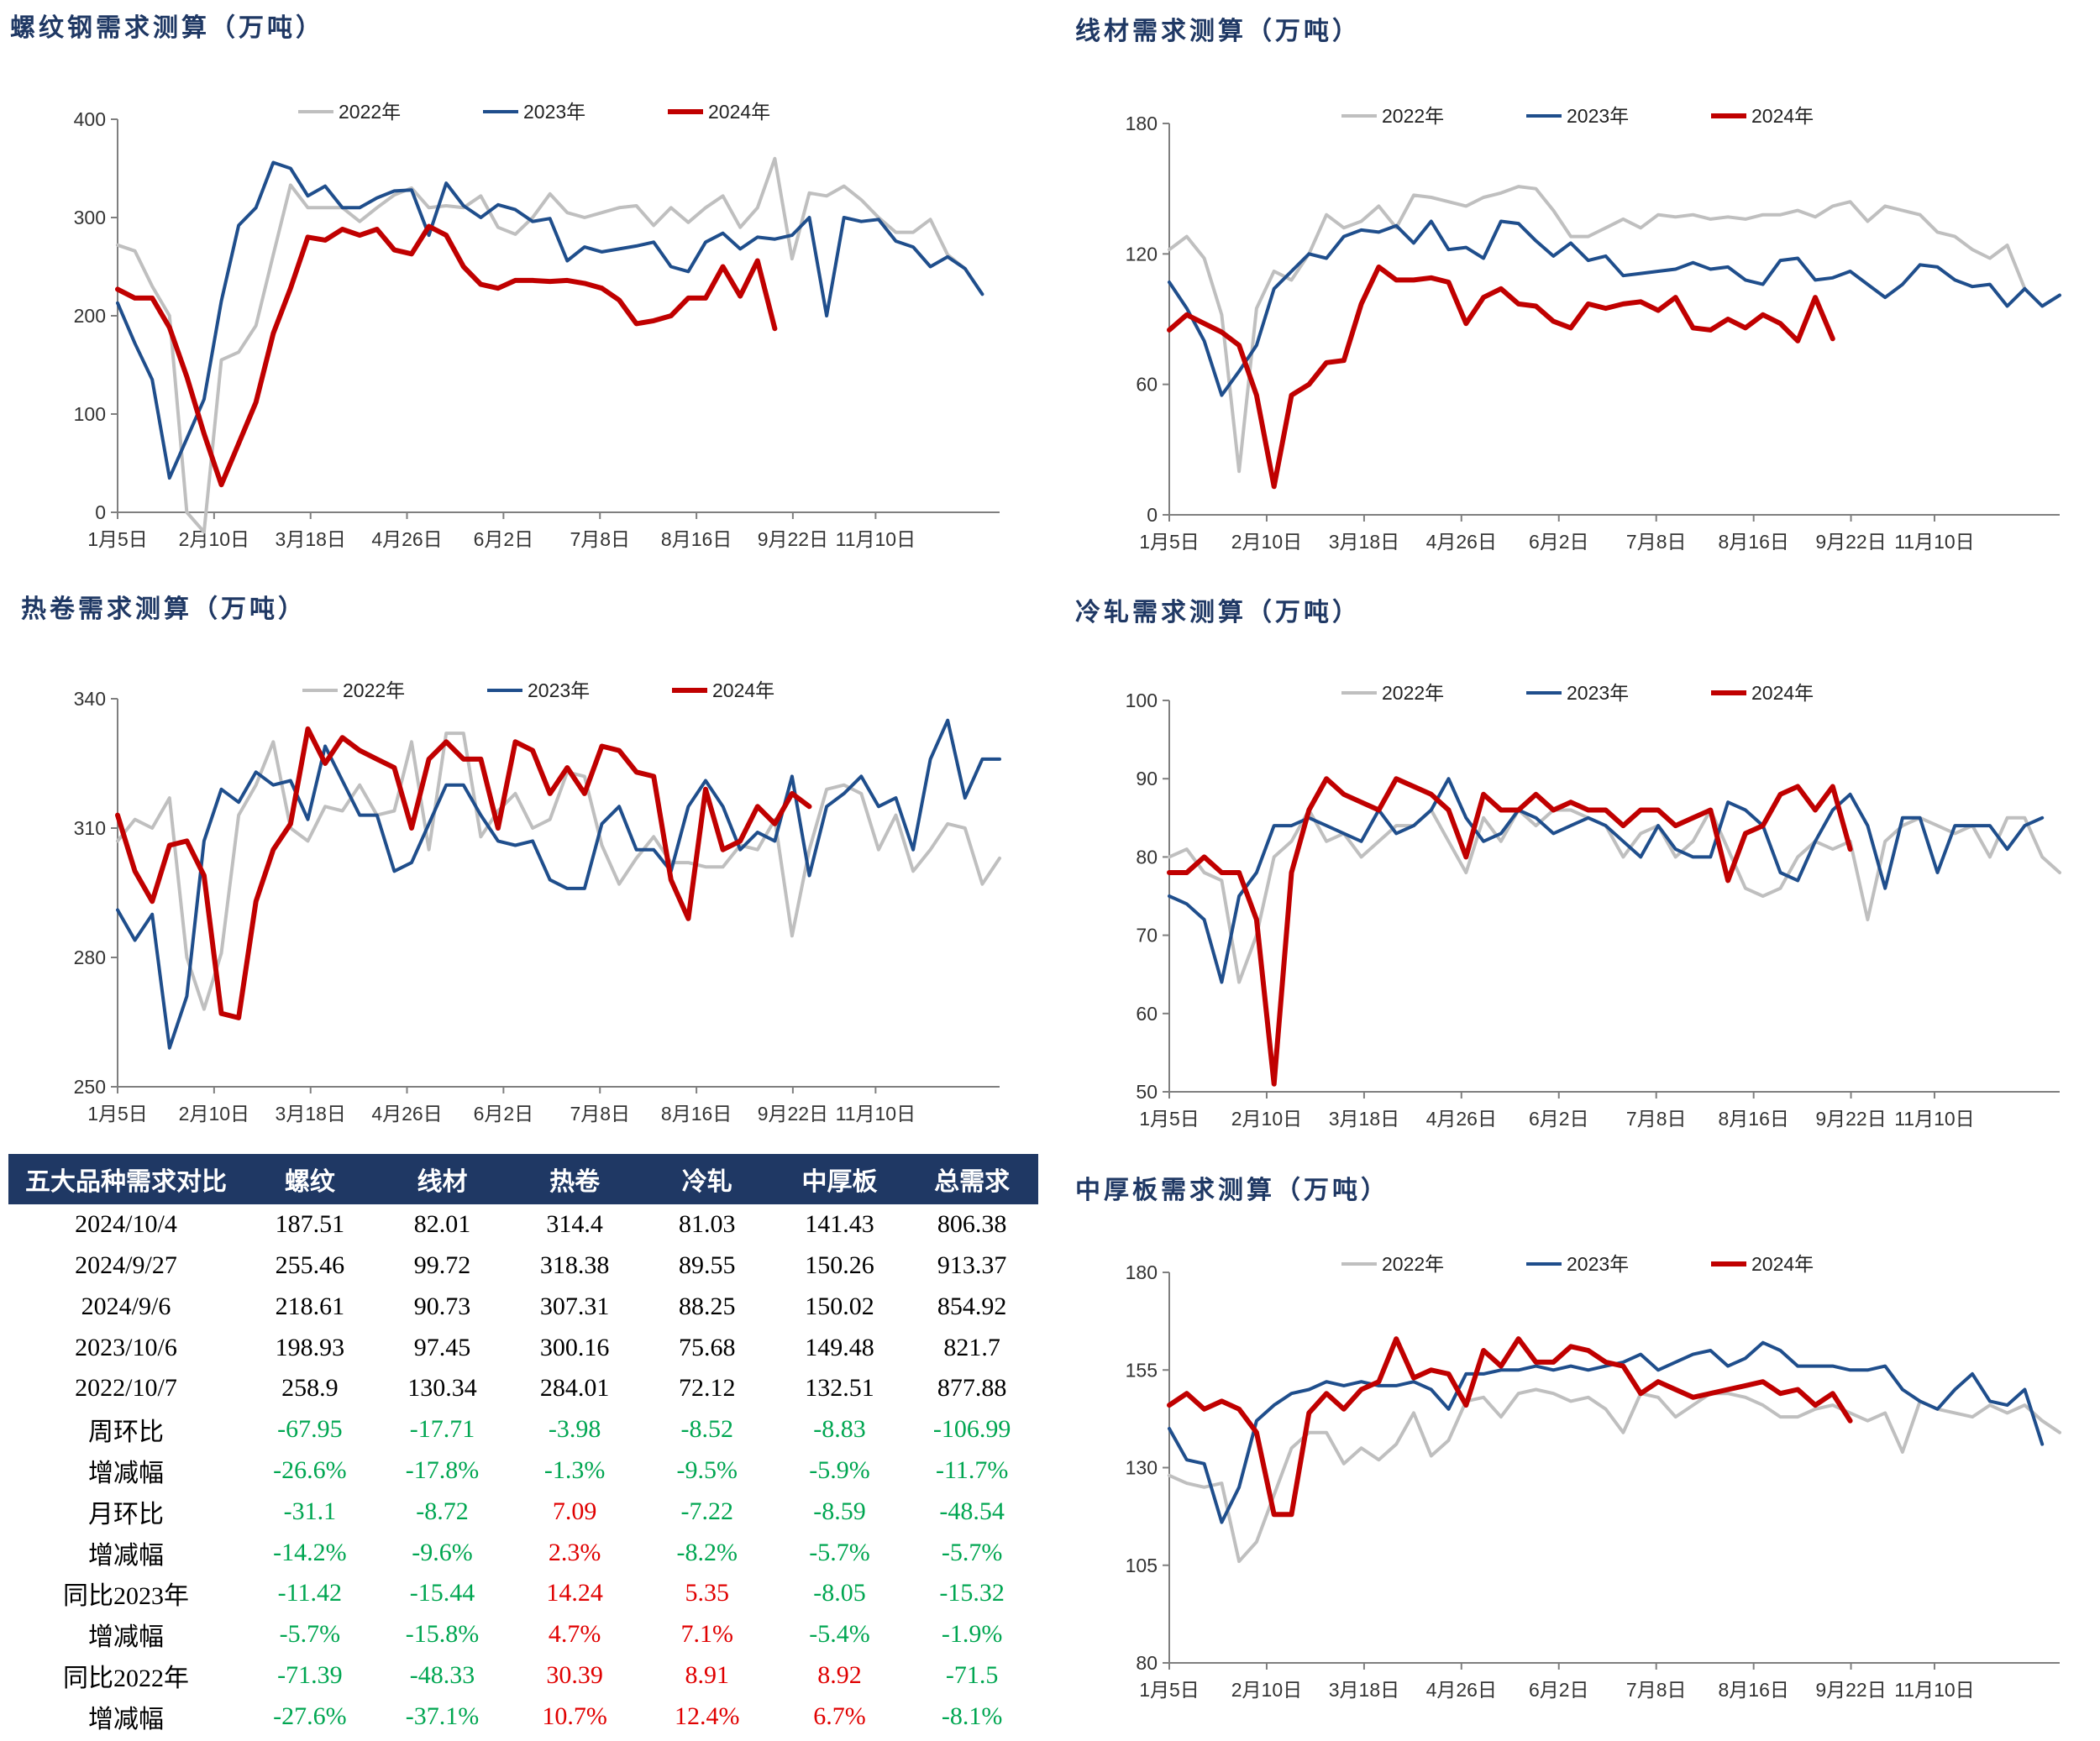 The image size is (2100, 1741). Describe the element at coordinates (90, 119) in the screenshot. I see `y-tick-label: 400` at that location.